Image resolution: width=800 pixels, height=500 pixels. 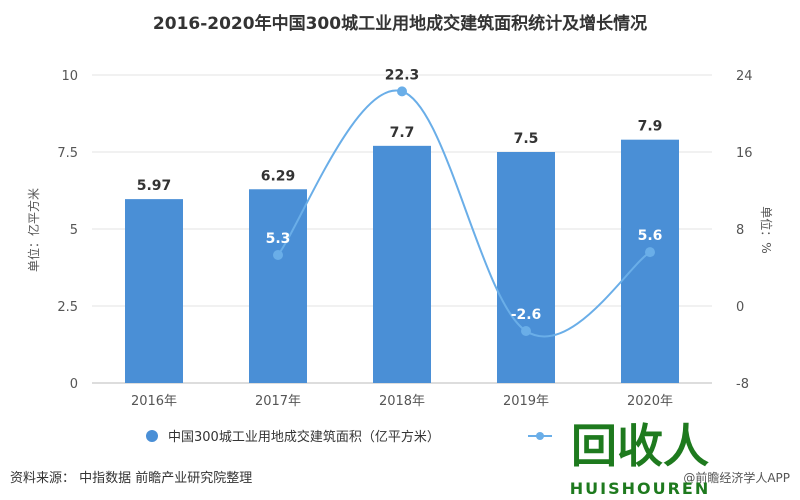 I want to click on logo-subtext: HUISHOUREN, so click(x=640, y=488).